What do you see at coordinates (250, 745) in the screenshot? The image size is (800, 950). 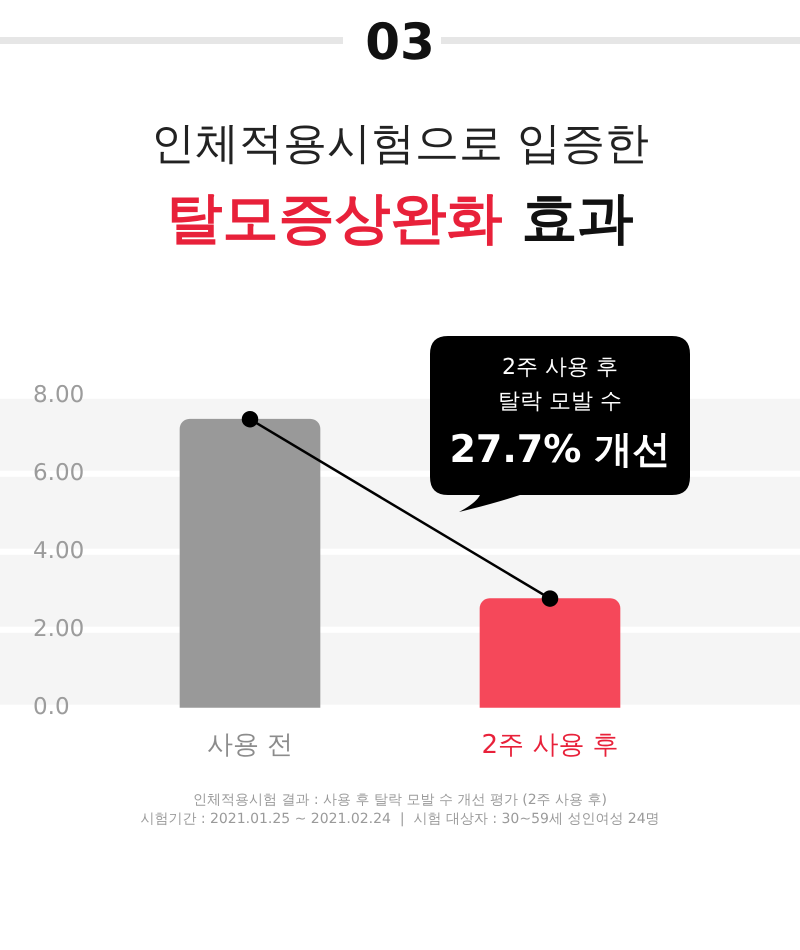 I see `x-tick-label: 사용 전` at bounding box center [250, 745].